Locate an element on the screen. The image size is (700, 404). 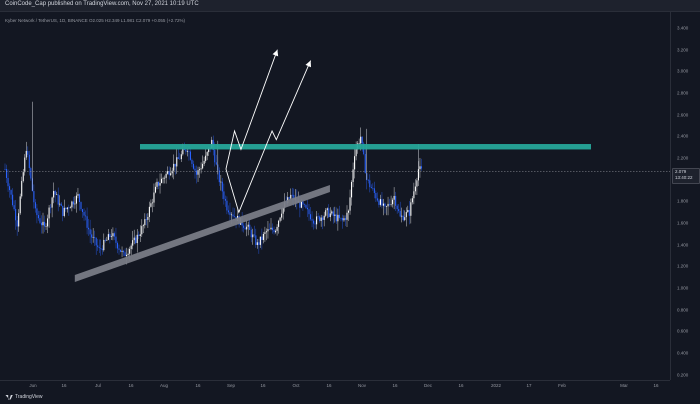
price-tick: 3.200 is located at coordinates (683, 50).